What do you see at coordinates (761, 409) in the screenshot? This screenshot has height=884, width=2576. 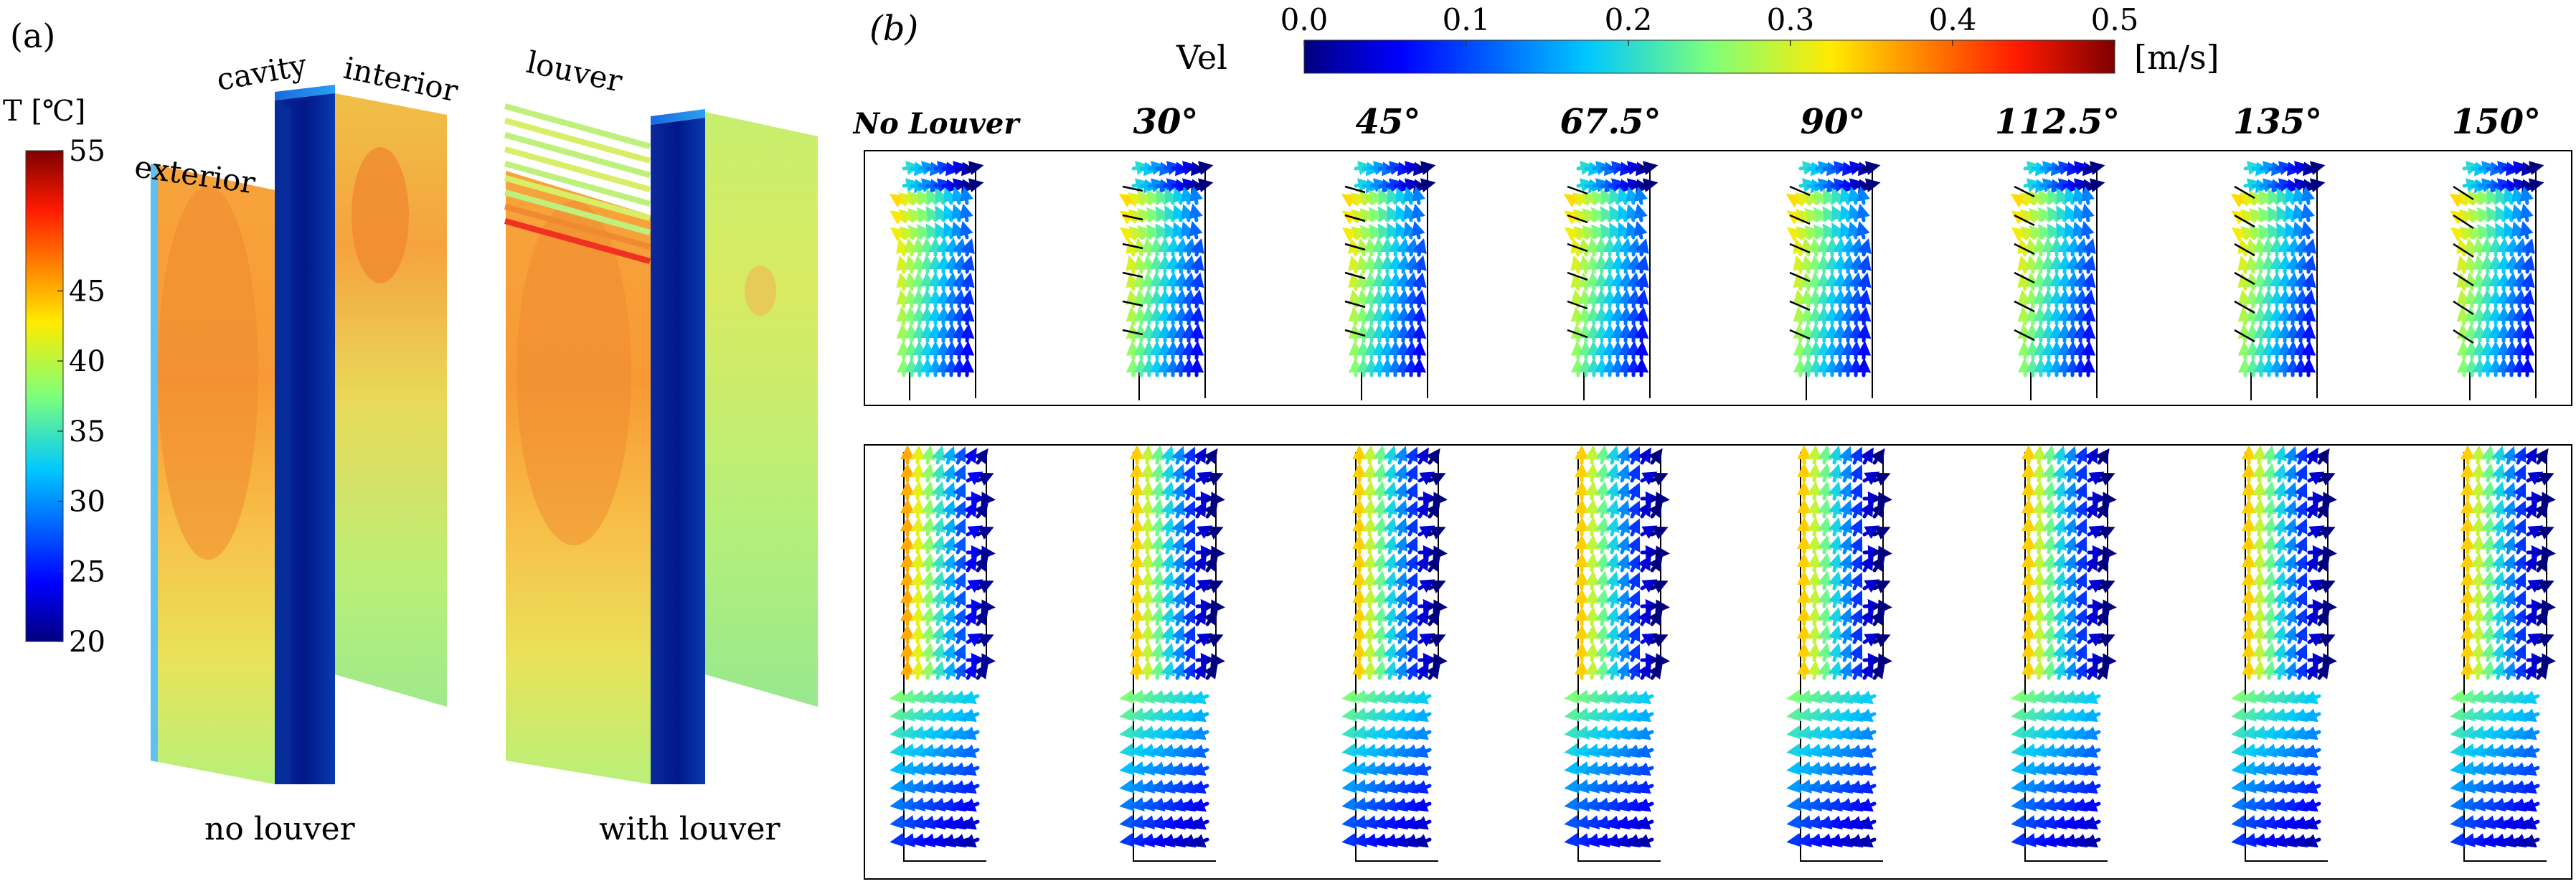 I see `interior-face-louver` at bounding box center [761, 409].